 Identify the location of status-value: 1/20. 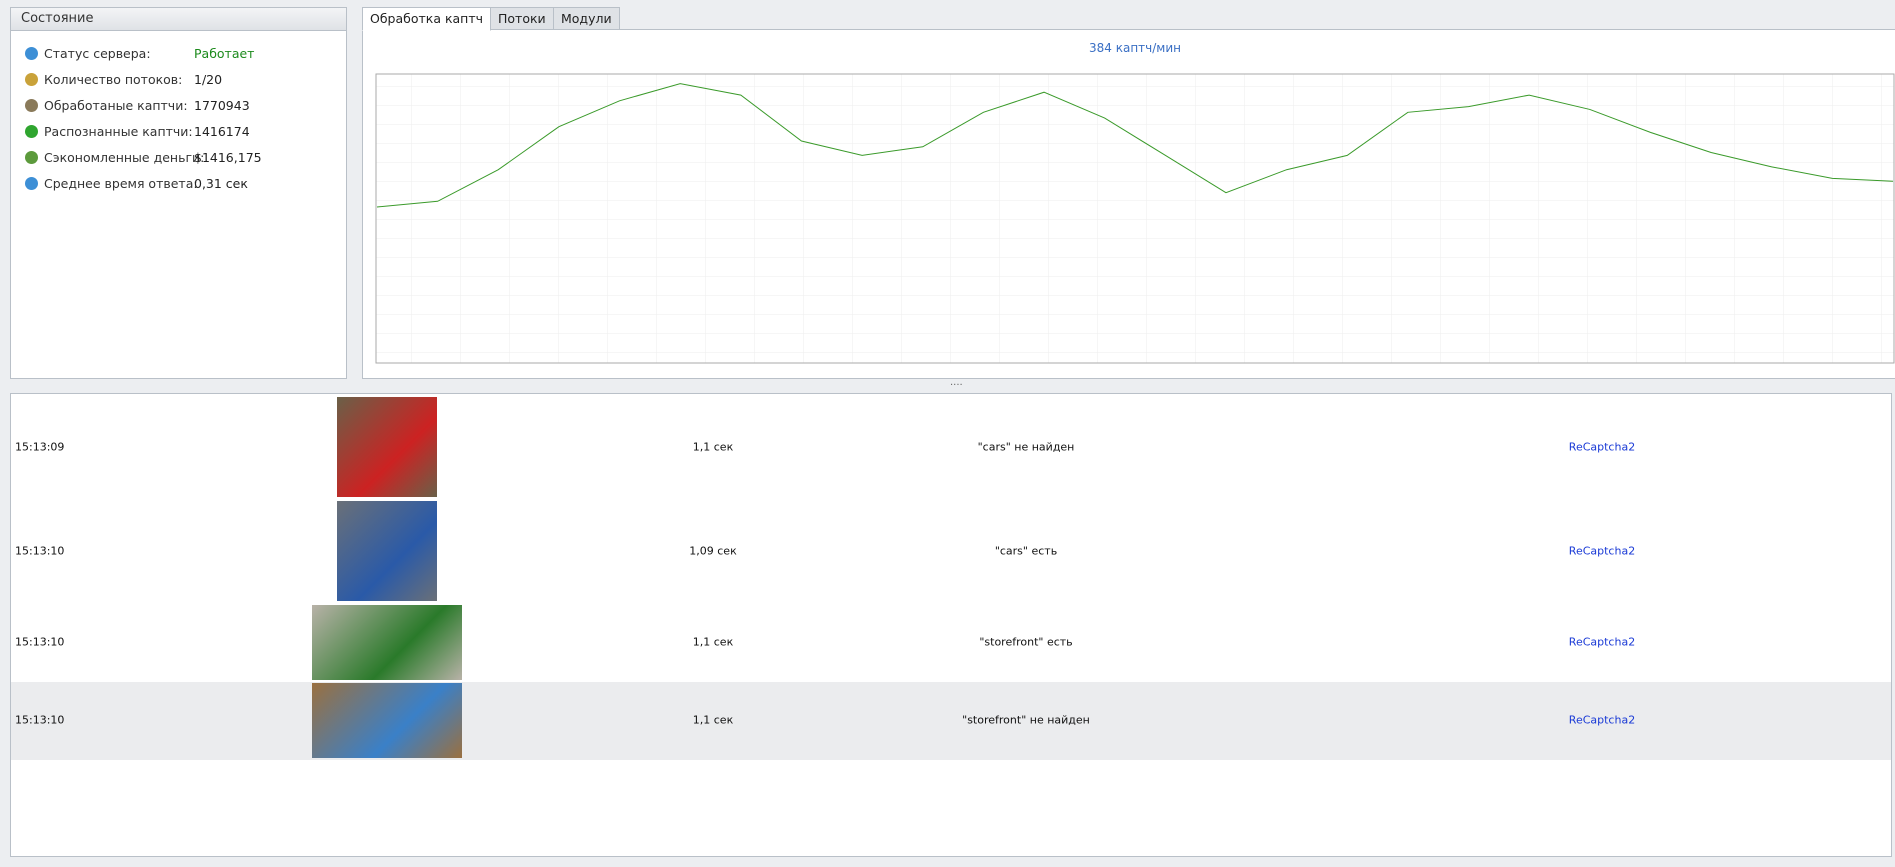
(208, 79).